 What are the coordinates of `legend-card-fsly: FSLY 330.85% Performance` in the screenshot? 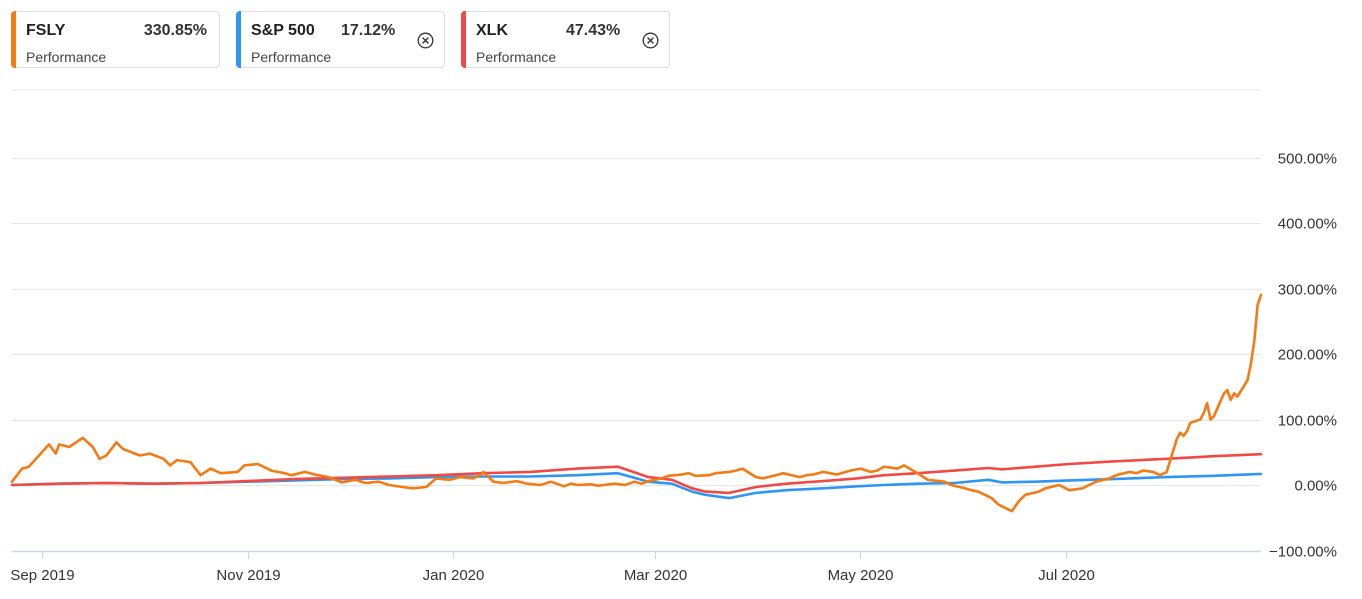 It's located at (115, 39).